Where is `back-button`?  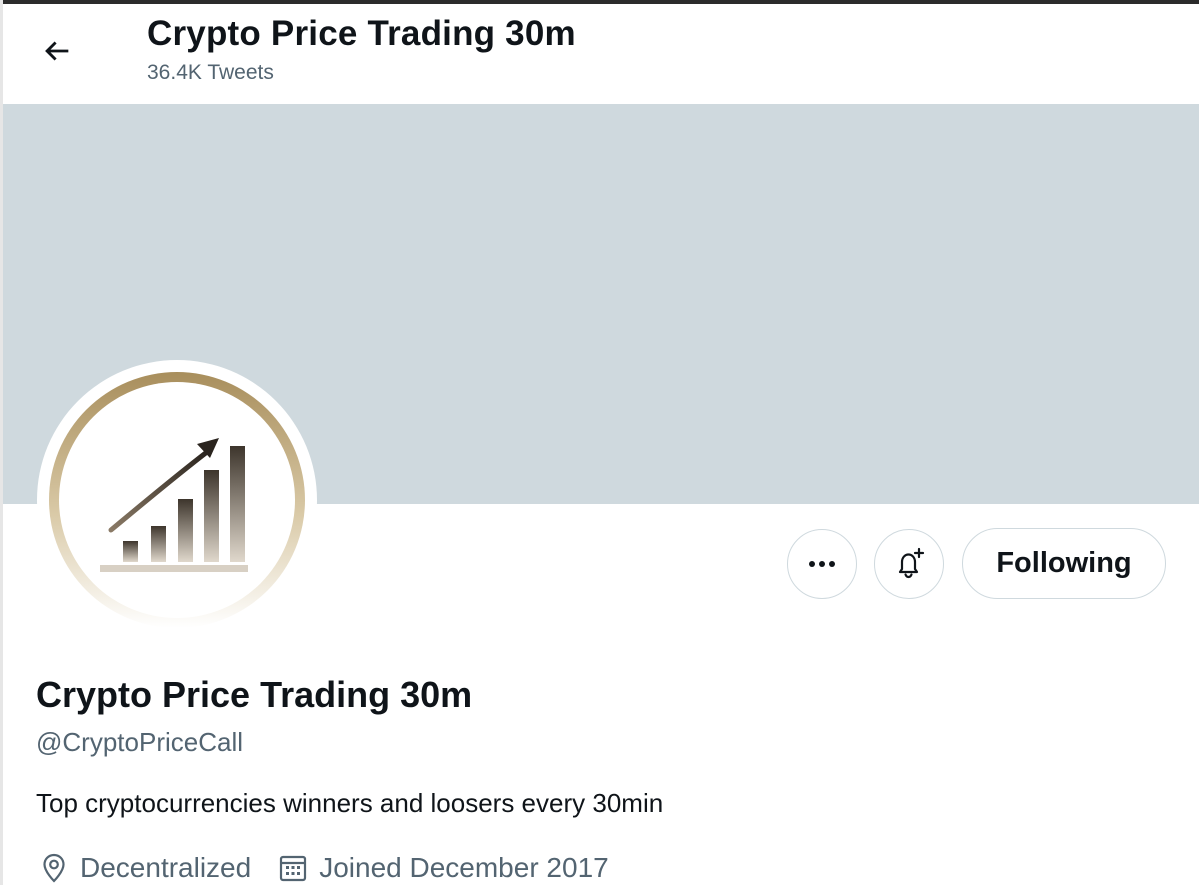 back-button is located at coordinates (57, 51).